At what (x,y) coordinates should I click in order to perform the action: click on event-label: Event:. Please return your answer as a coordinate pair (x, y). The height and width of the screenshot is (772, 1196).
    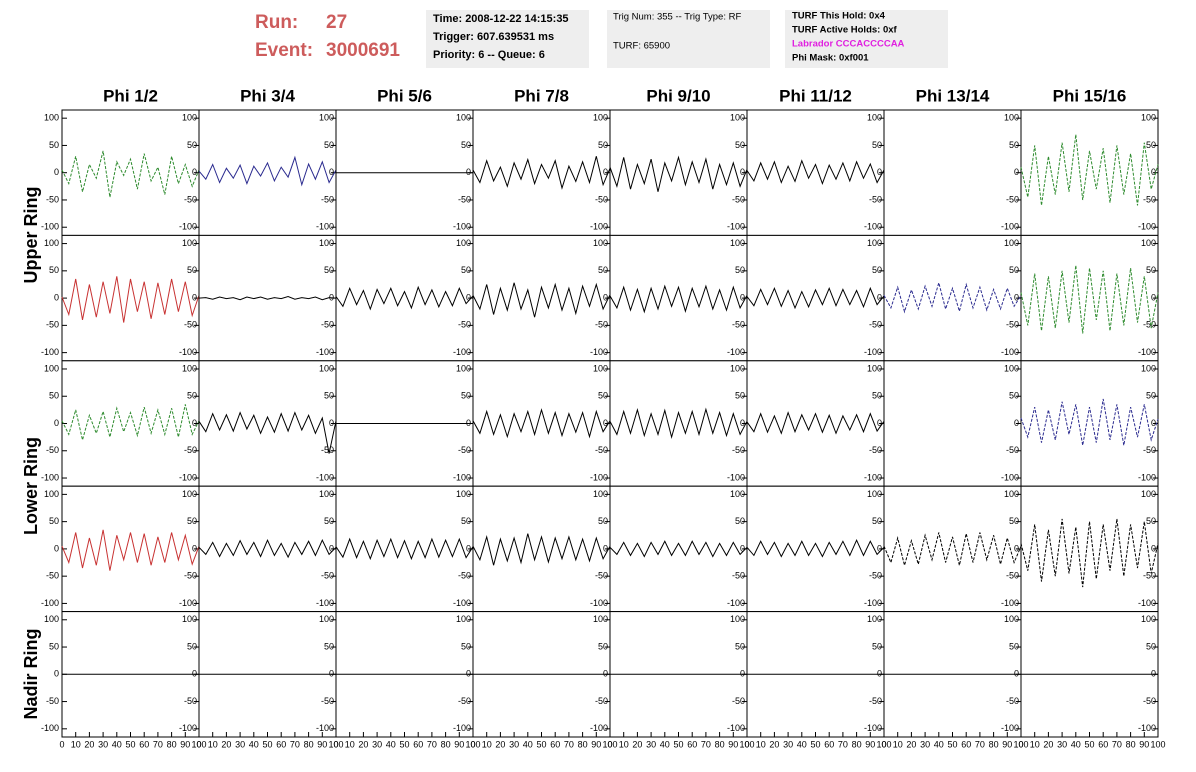
    Looking at the image, I should click on (284, 50).